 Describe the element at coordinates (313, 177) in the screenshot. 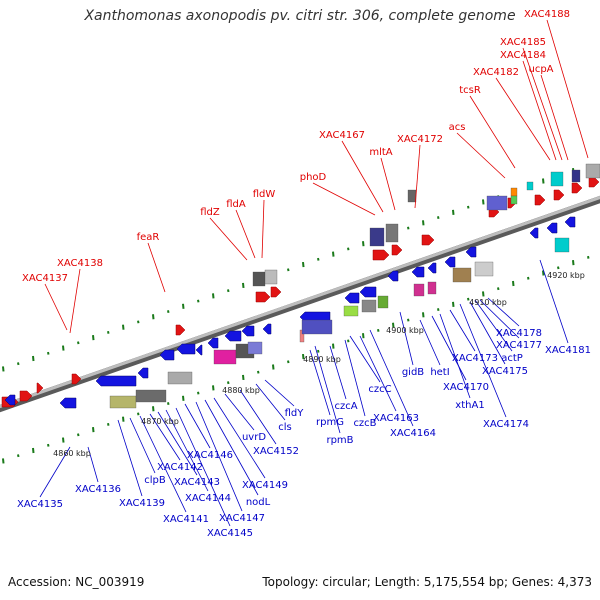

I see `forward-gene-label: phoD` at that location.